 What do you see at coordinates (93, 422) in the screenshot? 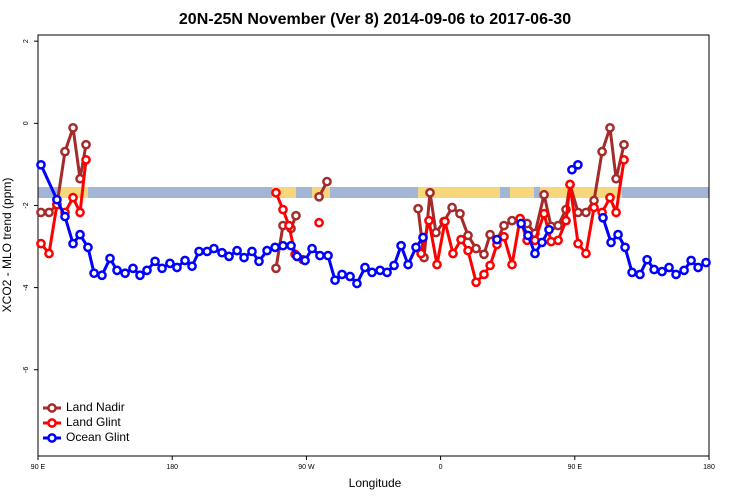
I see `legend-label: Land Glint` at bounding box center [93, 422].